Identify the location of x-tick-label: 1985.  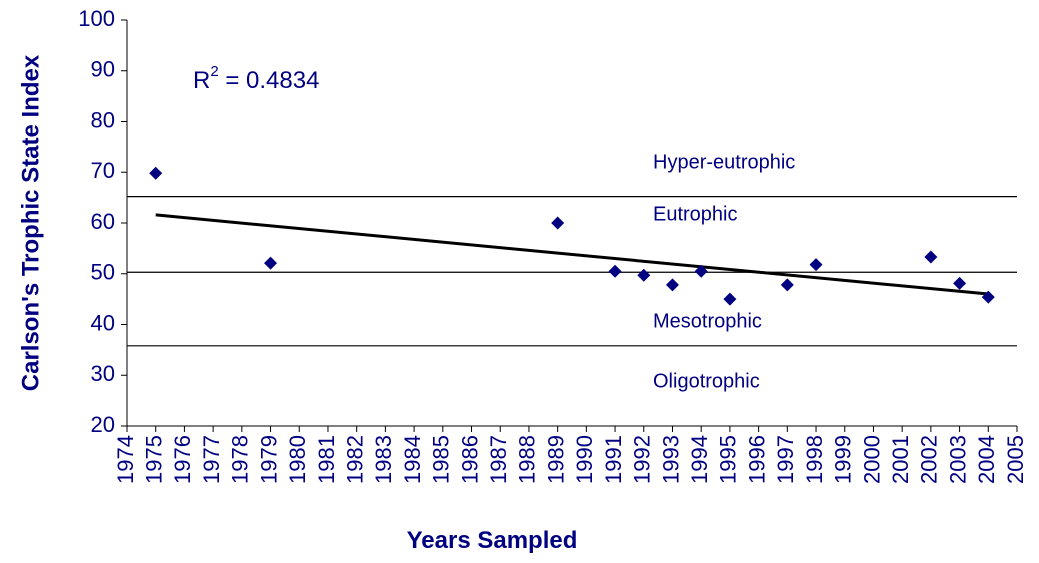
(441, 459).